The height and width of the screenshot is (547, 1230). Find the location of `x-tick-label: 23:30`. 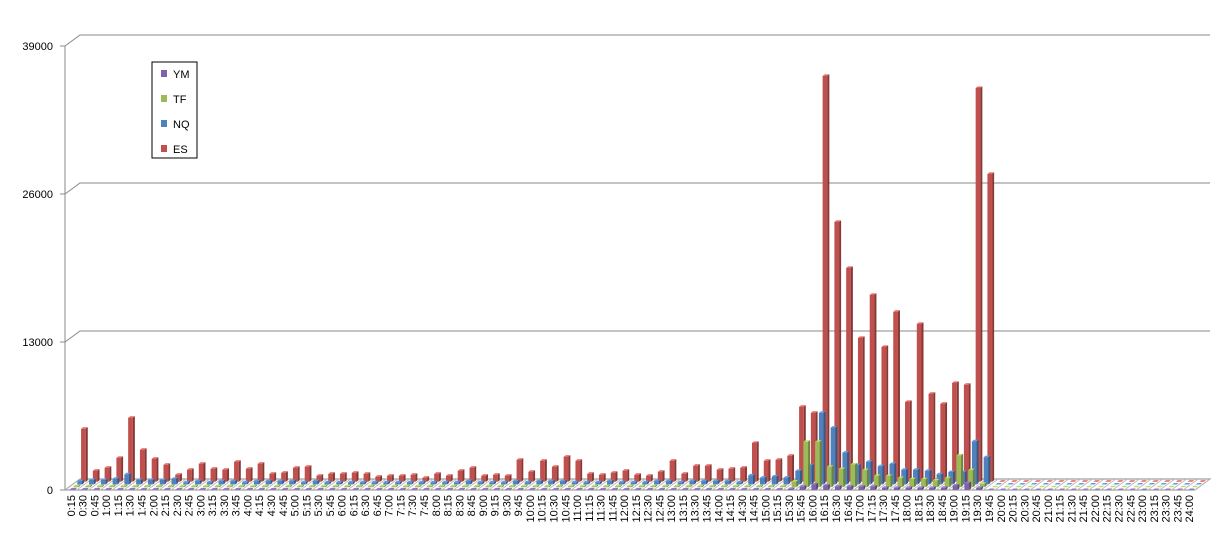

x-tick-label: 23:30 is located at coordinates (1167, 509).